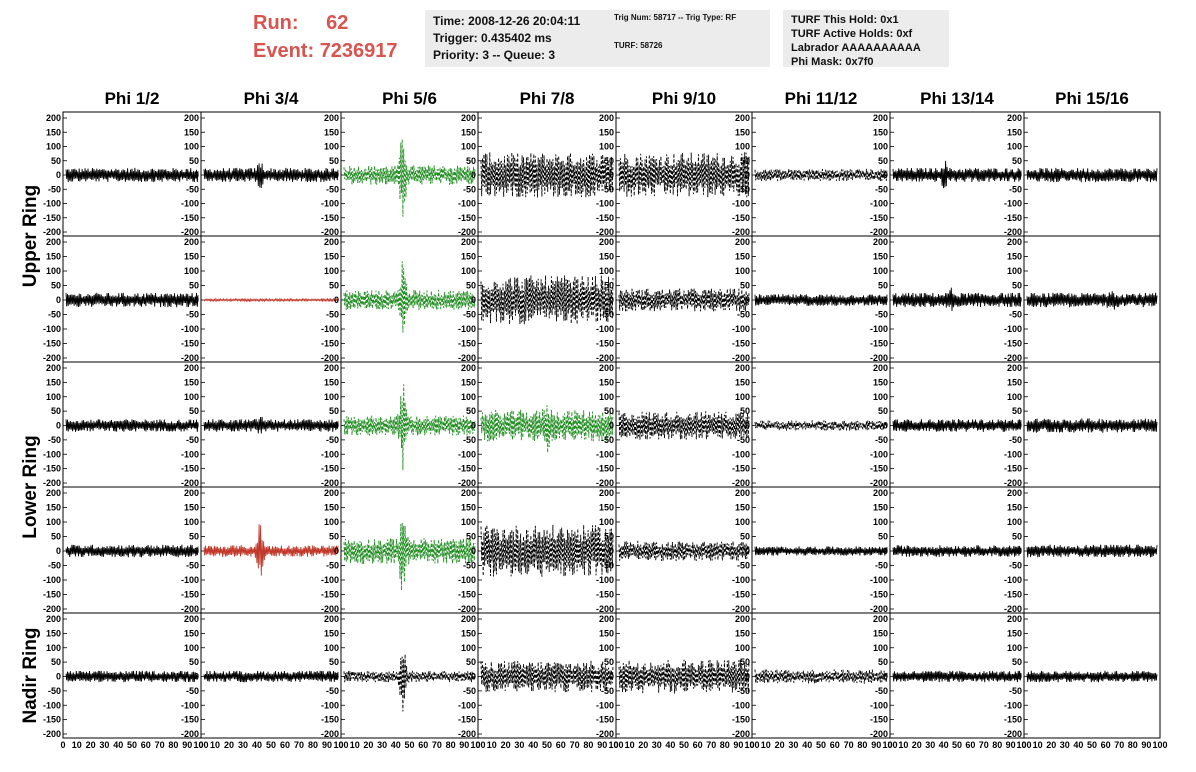  What do you see at coordinates (160, 745) in the screenshot?
I see `x-tick-label: 70` at bounding box center [160, 745].